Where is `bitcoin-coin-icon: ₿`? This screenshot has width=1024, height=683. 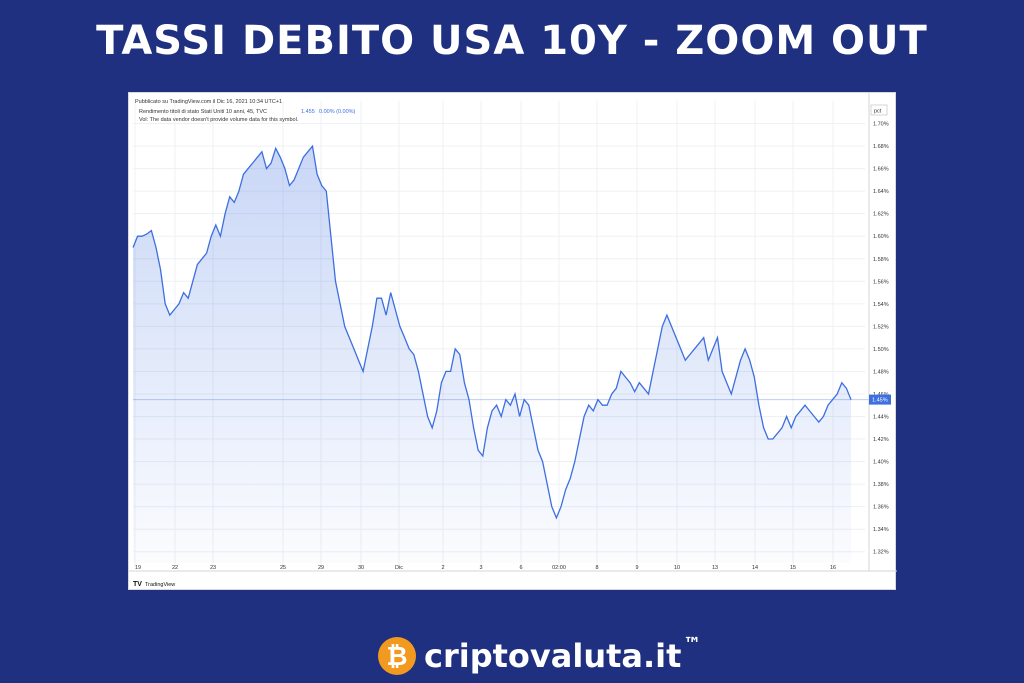
bitcoin-coin-icon: ₿ is located at coordinates (397, 656).